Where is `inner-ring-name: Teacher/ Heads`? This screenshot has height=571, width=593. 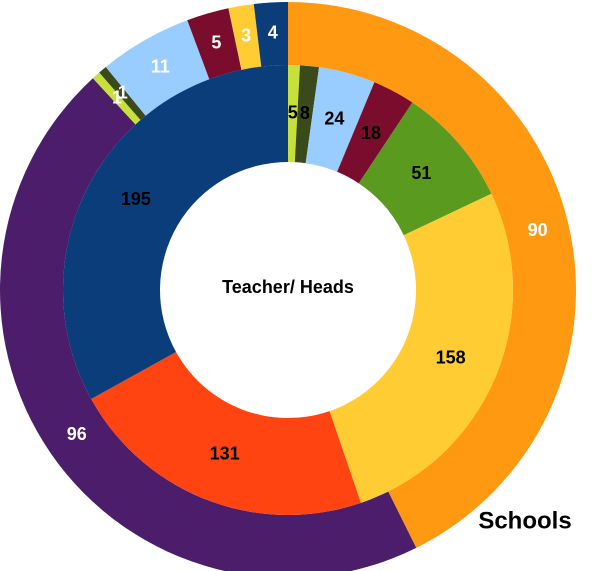 inner-ring-name: Teacher/ Heads is located at coordinates (288, 287).